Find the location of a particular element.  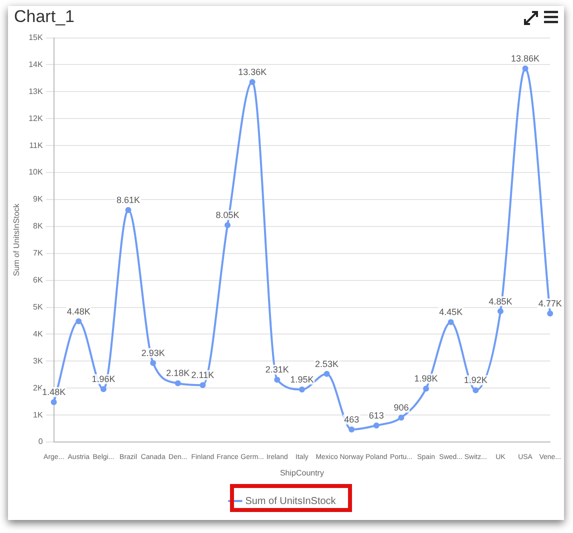

data-label: 2.11K is located at coordinates (202, 375).